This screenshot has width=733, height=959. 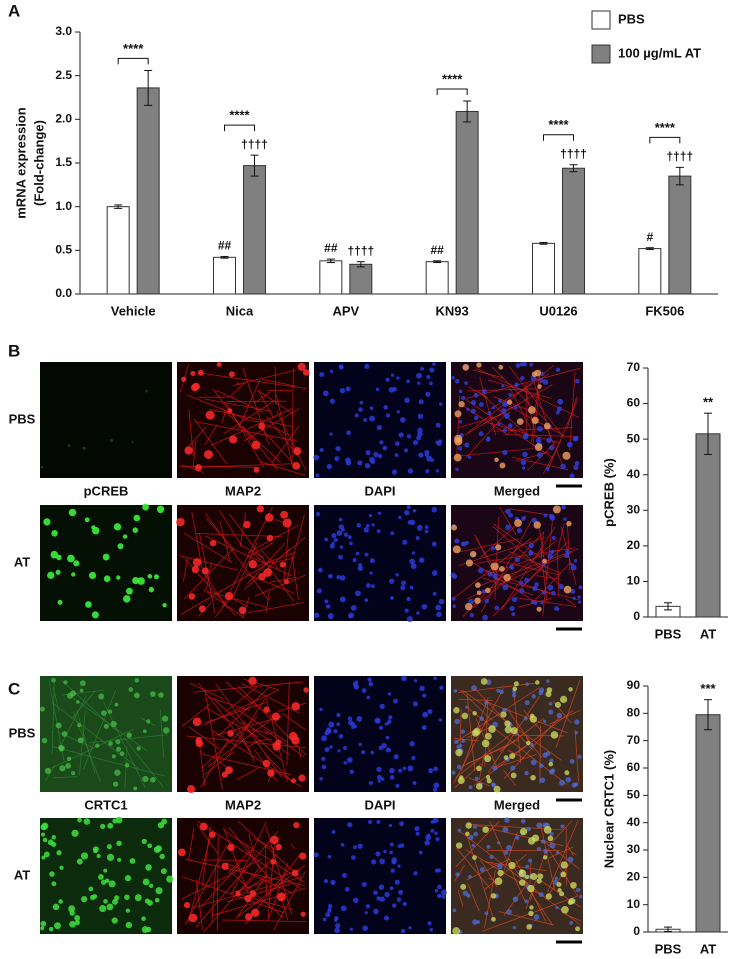 I want to click on bar, so click(x=708, y=823).